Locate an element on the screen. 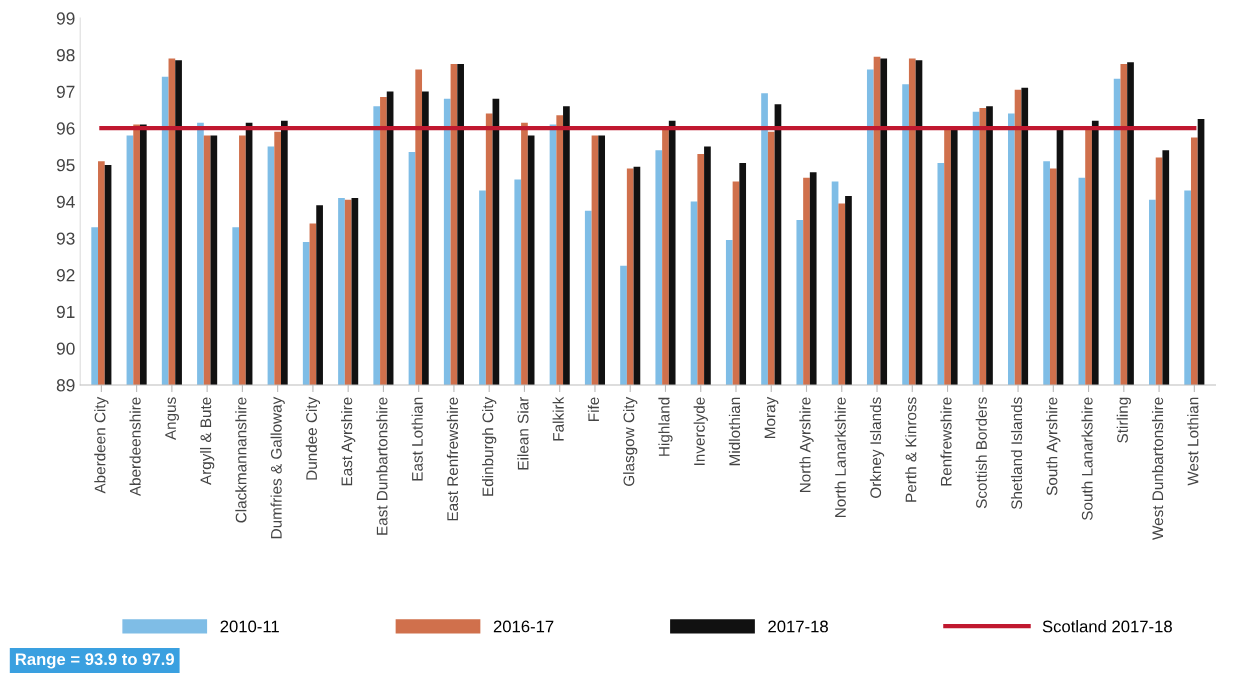 The width and height of the screenshot is (1234, 673). x-tick-label: Shetland Islands is located at coordinates (1016, 453).